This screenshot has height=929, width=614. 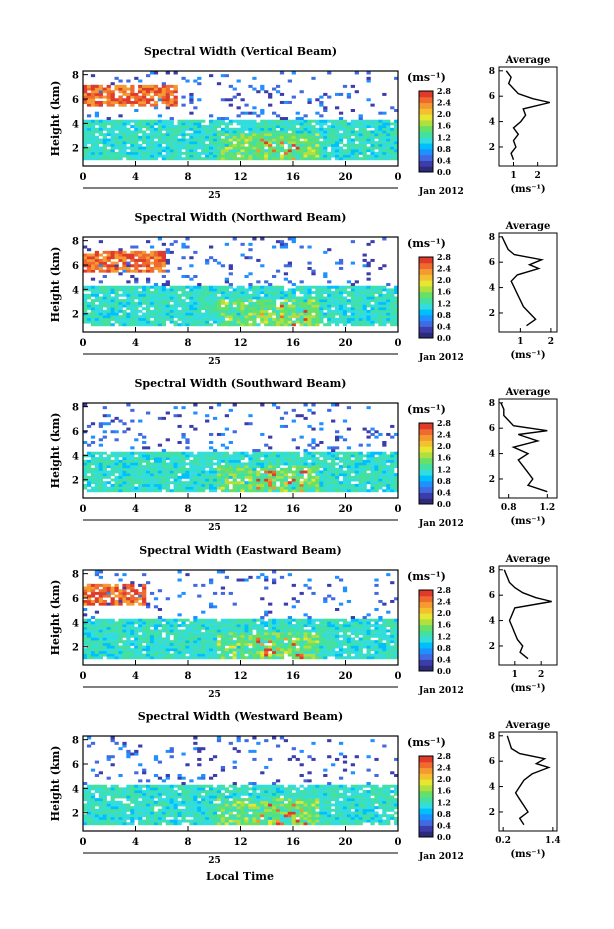 I want to click on avg-x-tick-label: 0.8, so click(x=509, y=508).